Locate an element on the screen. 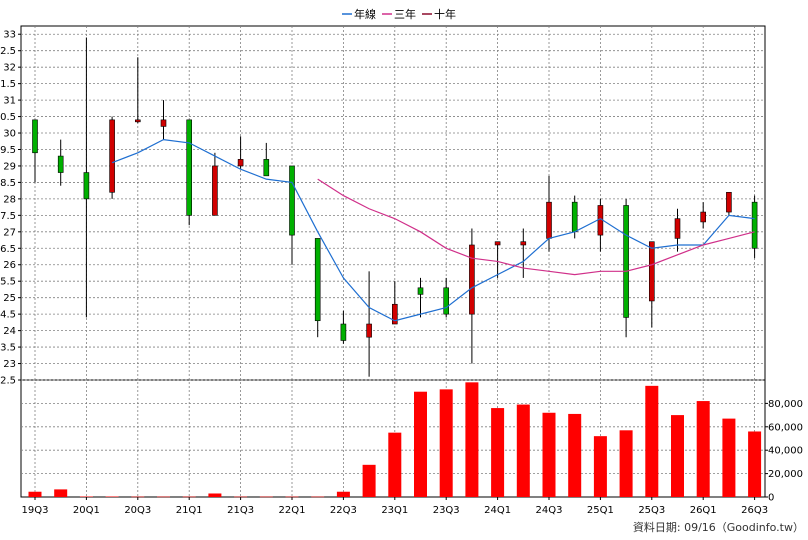  price-tick-label: 30.5 is located at coordinates (8, 117).